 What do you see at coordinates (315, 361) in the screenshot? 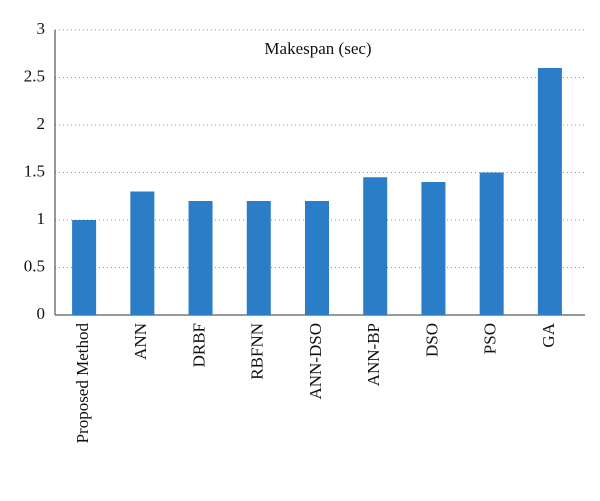
I see `x-tick-label: ANN-DSO` at bounding box center [315, 361].